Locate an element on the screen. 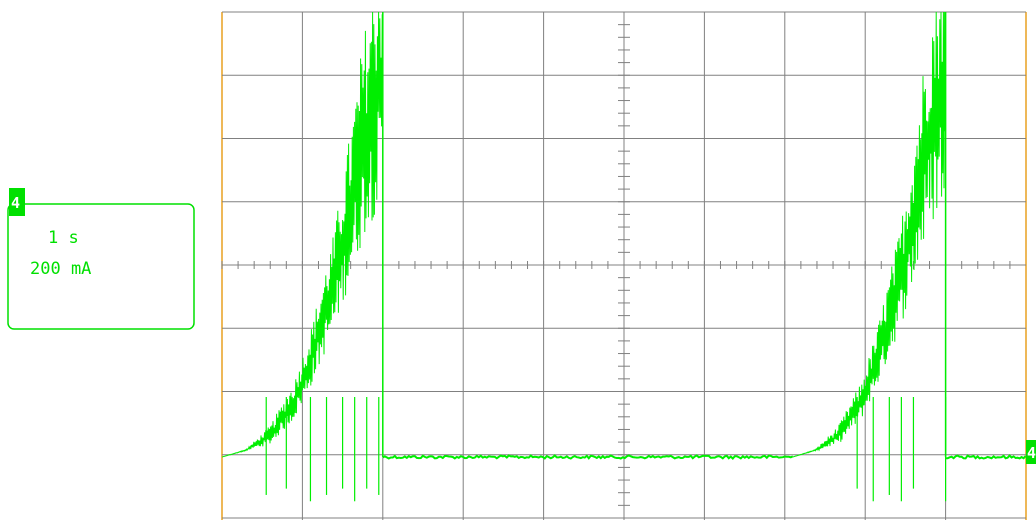 This screenshot has height=520, width=1036. timebase-label: 1 s is located at coordinates (63, 238).